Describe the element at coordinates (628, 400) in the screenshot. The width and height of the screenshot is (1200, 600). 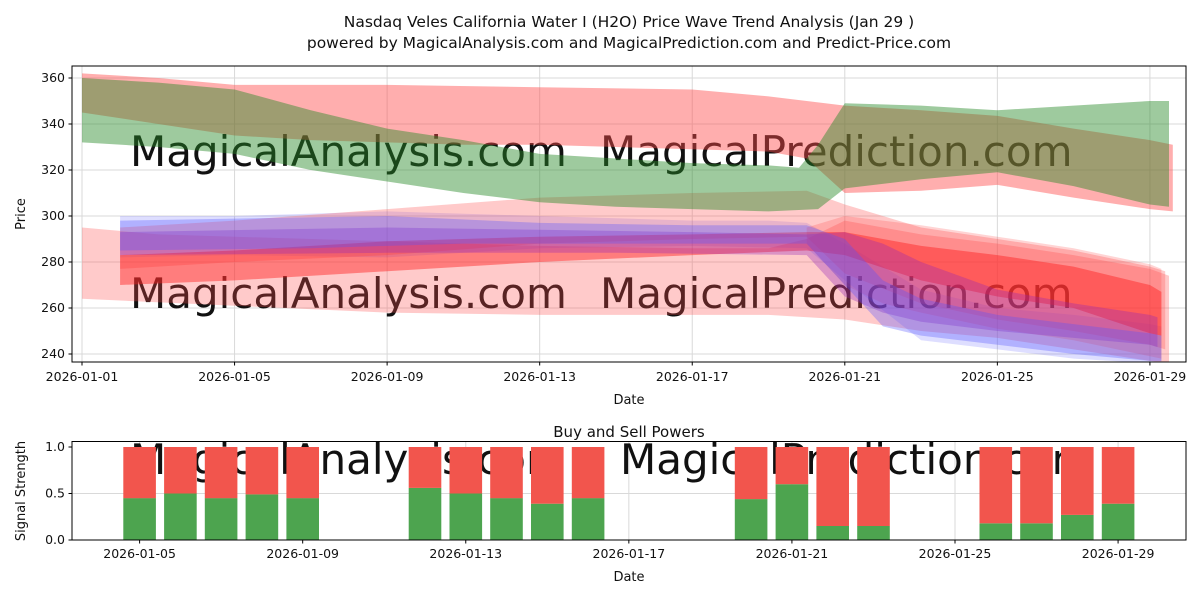
I see `price-x-axis-label: Date` at that location.